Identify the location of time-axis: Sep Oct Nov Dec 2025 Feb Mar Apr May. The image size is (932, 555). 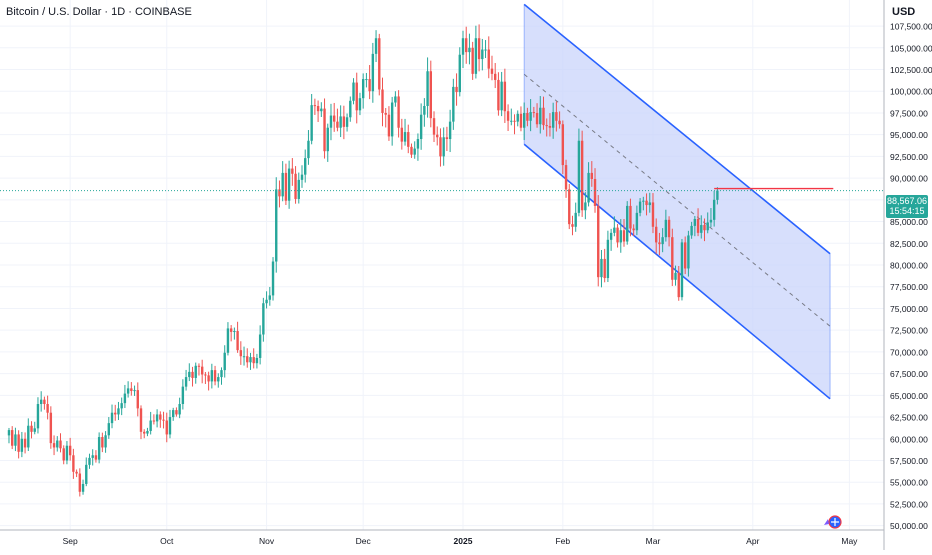
(442, 537).